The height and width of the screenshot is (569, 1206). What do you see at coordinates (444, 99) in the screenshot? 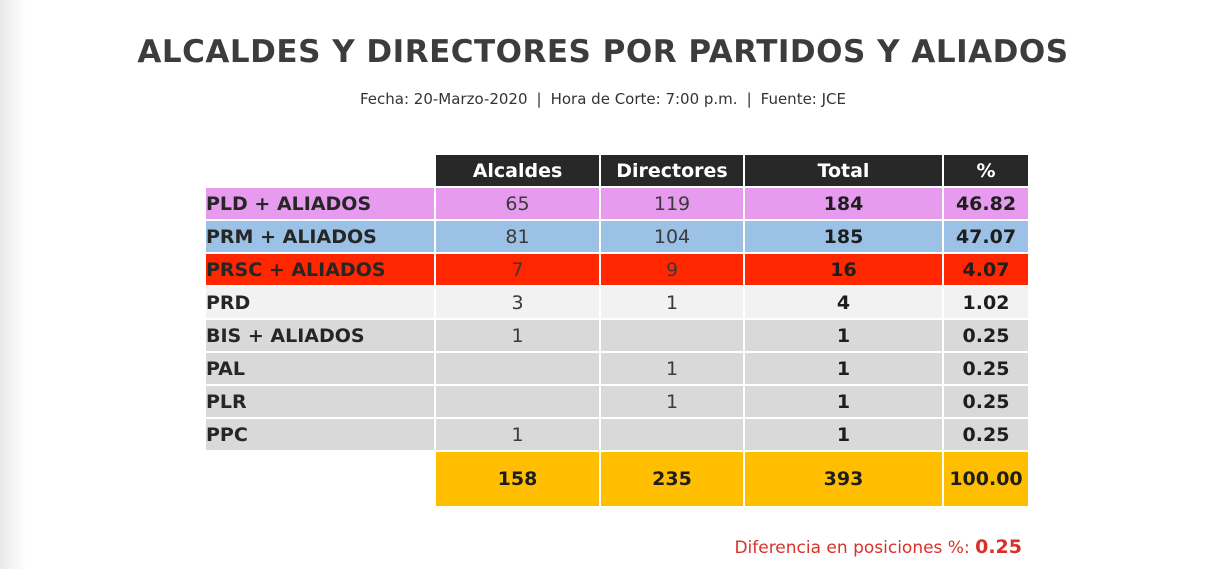
I see `date-text: Fecha: 20-Marzo-2020` at bounding box center [444, 99].